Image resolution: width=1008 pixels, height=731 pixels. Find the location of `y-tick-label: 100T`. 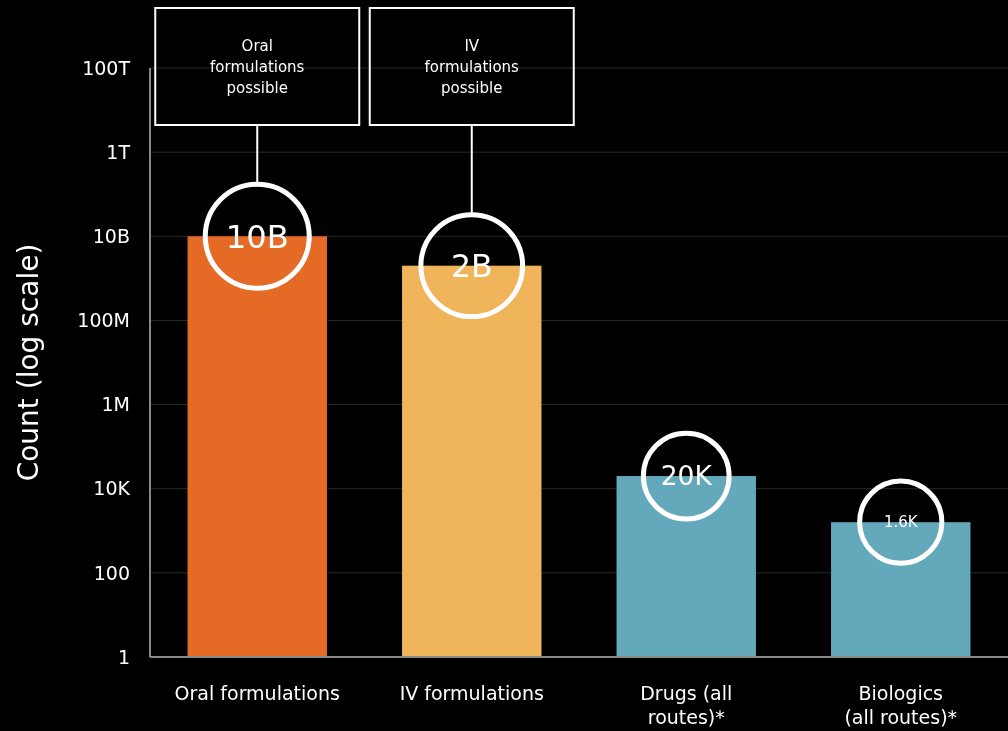

y-tick-label: 100T is located at coordinates (106, 67).